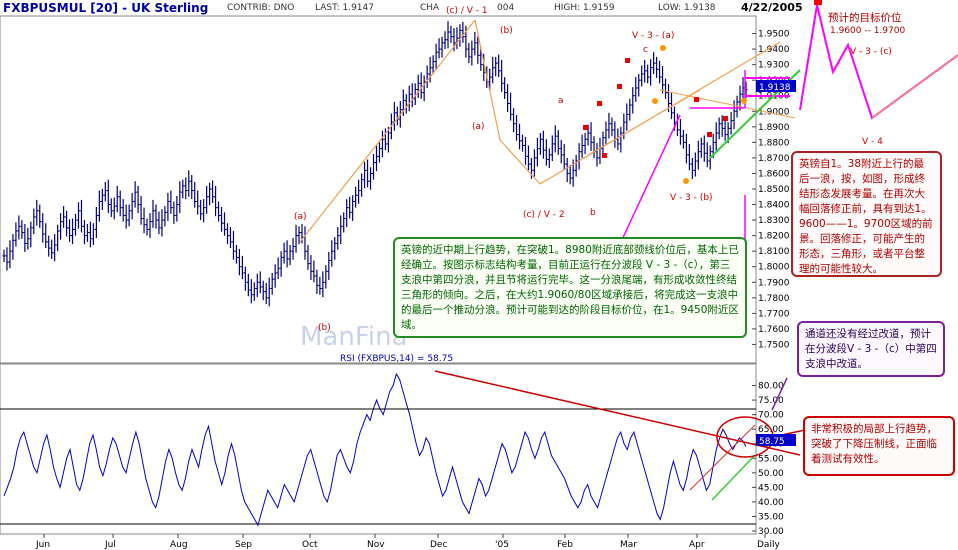 The height and width of the screenshot is (550, 958). What do you see at coordinates (354, 337) in the screenshot?
I see `watermark-text: ManFina` at bounding box center [354, 337].